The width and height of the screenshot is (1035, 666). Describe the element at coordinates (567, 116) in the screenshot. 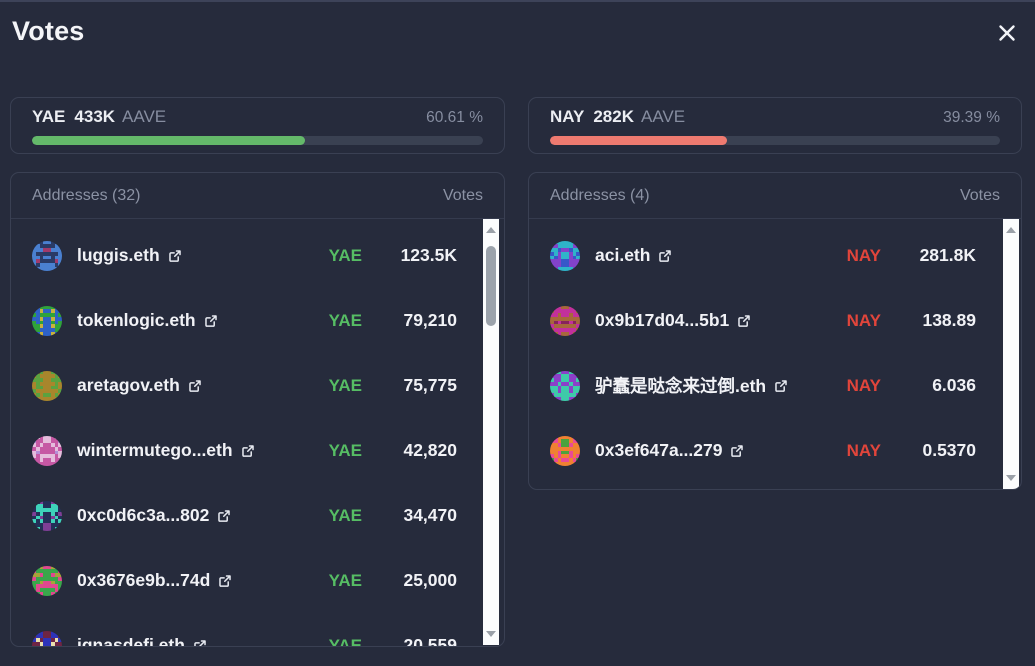

I see `nay-label: NAY` at that location.